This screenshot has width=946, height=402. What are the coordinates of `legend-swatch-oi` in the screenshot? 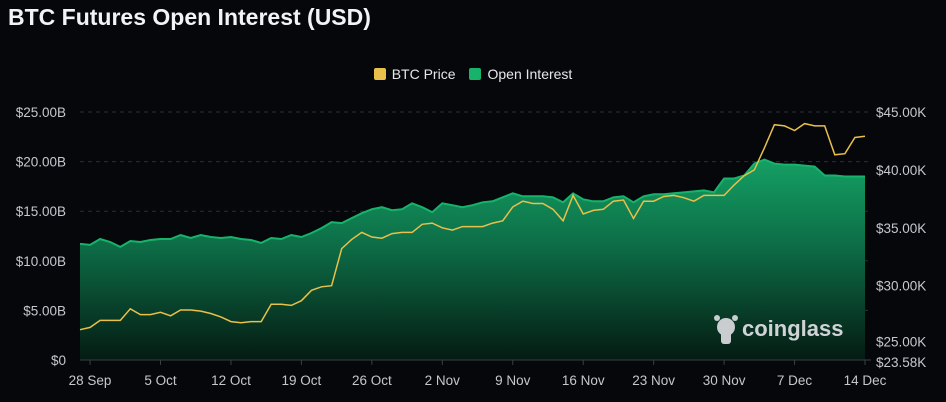 It's located at (475, 74).